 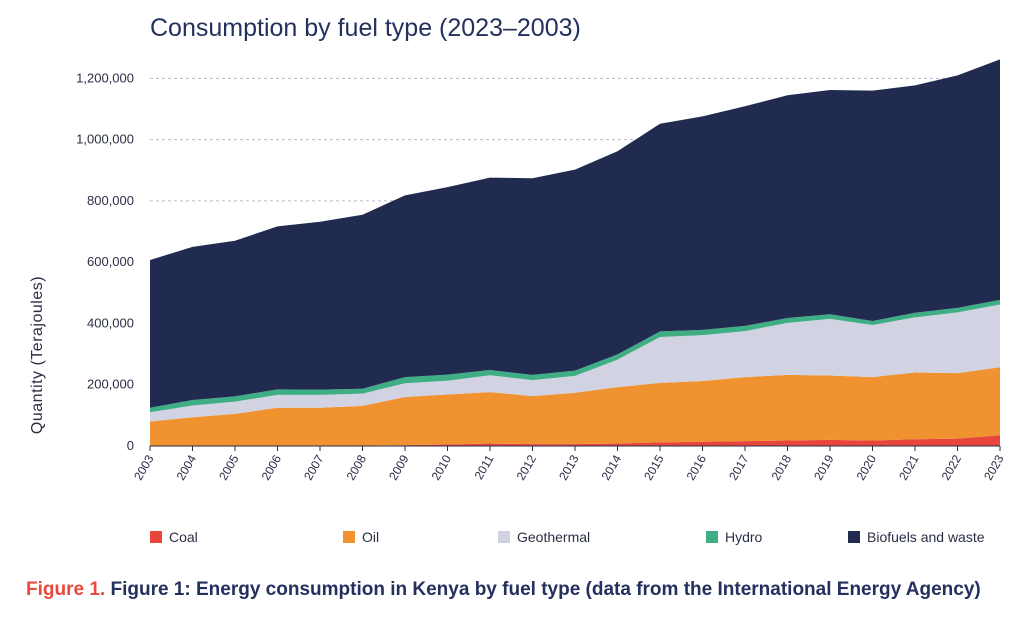 What do you see at coordinates (575, 406) in the screenshot?
I see `area-oil` at bounding box center [575, 406].